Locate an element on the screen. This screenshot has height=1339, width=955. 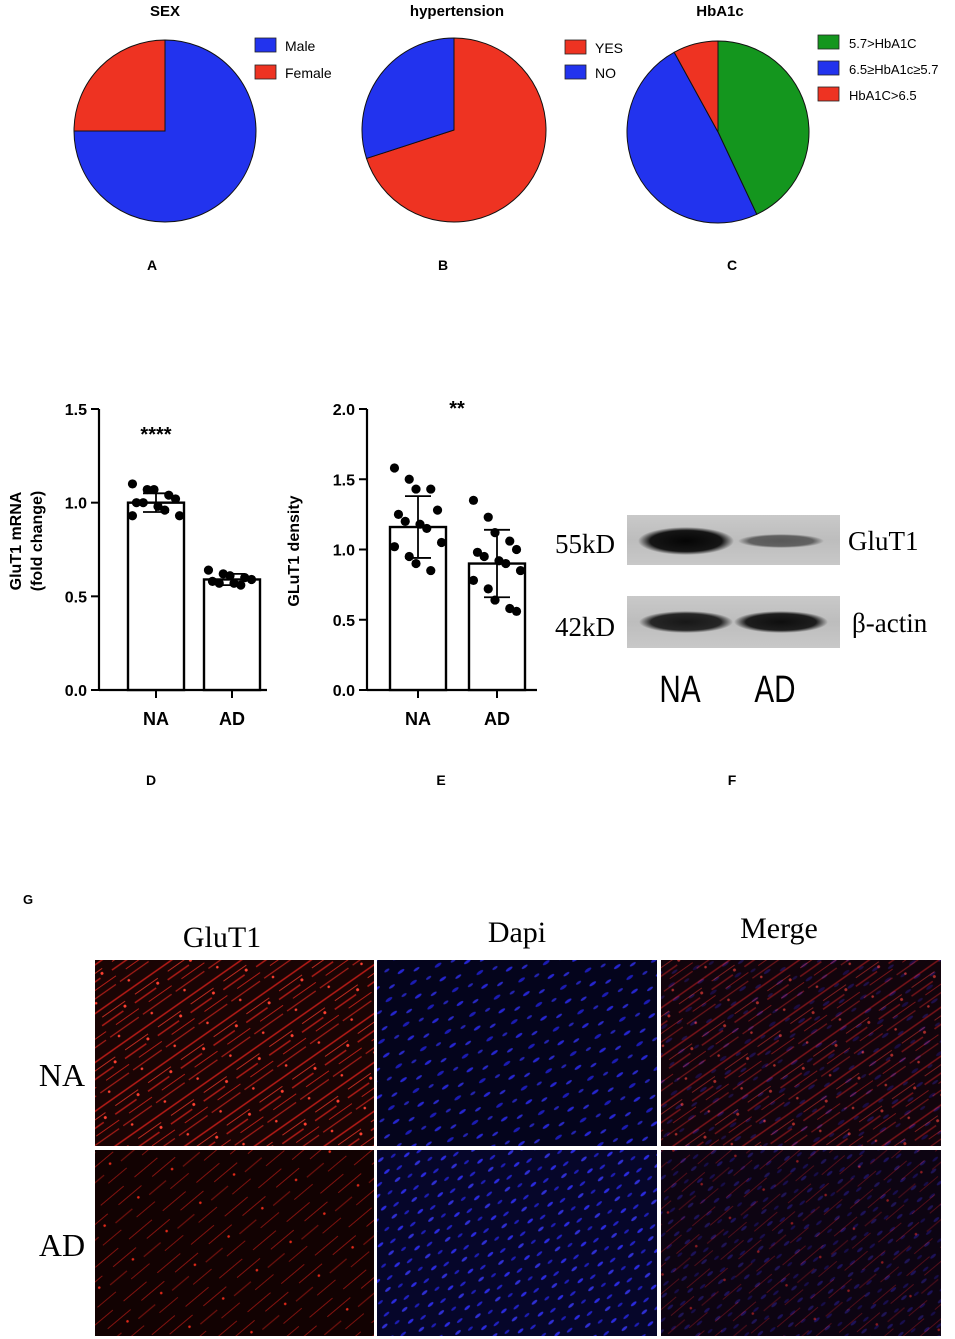
blot-band-glut1-na is located at coordinates (686, 541).